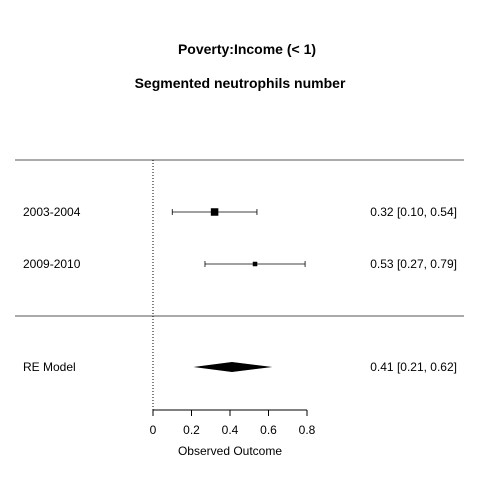 This screenshot has height=480, width=480. I want to click on chart-title: Poverty:Income (< 1), so click(247, 49).